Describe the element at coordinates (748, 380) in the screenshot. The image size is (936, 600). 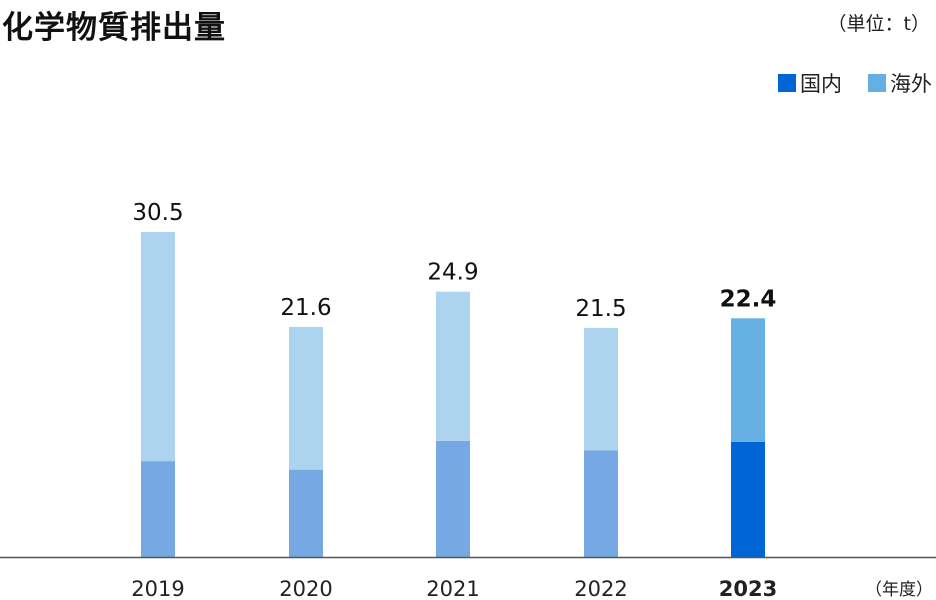
I see `bar-overseas-2023` at that location.